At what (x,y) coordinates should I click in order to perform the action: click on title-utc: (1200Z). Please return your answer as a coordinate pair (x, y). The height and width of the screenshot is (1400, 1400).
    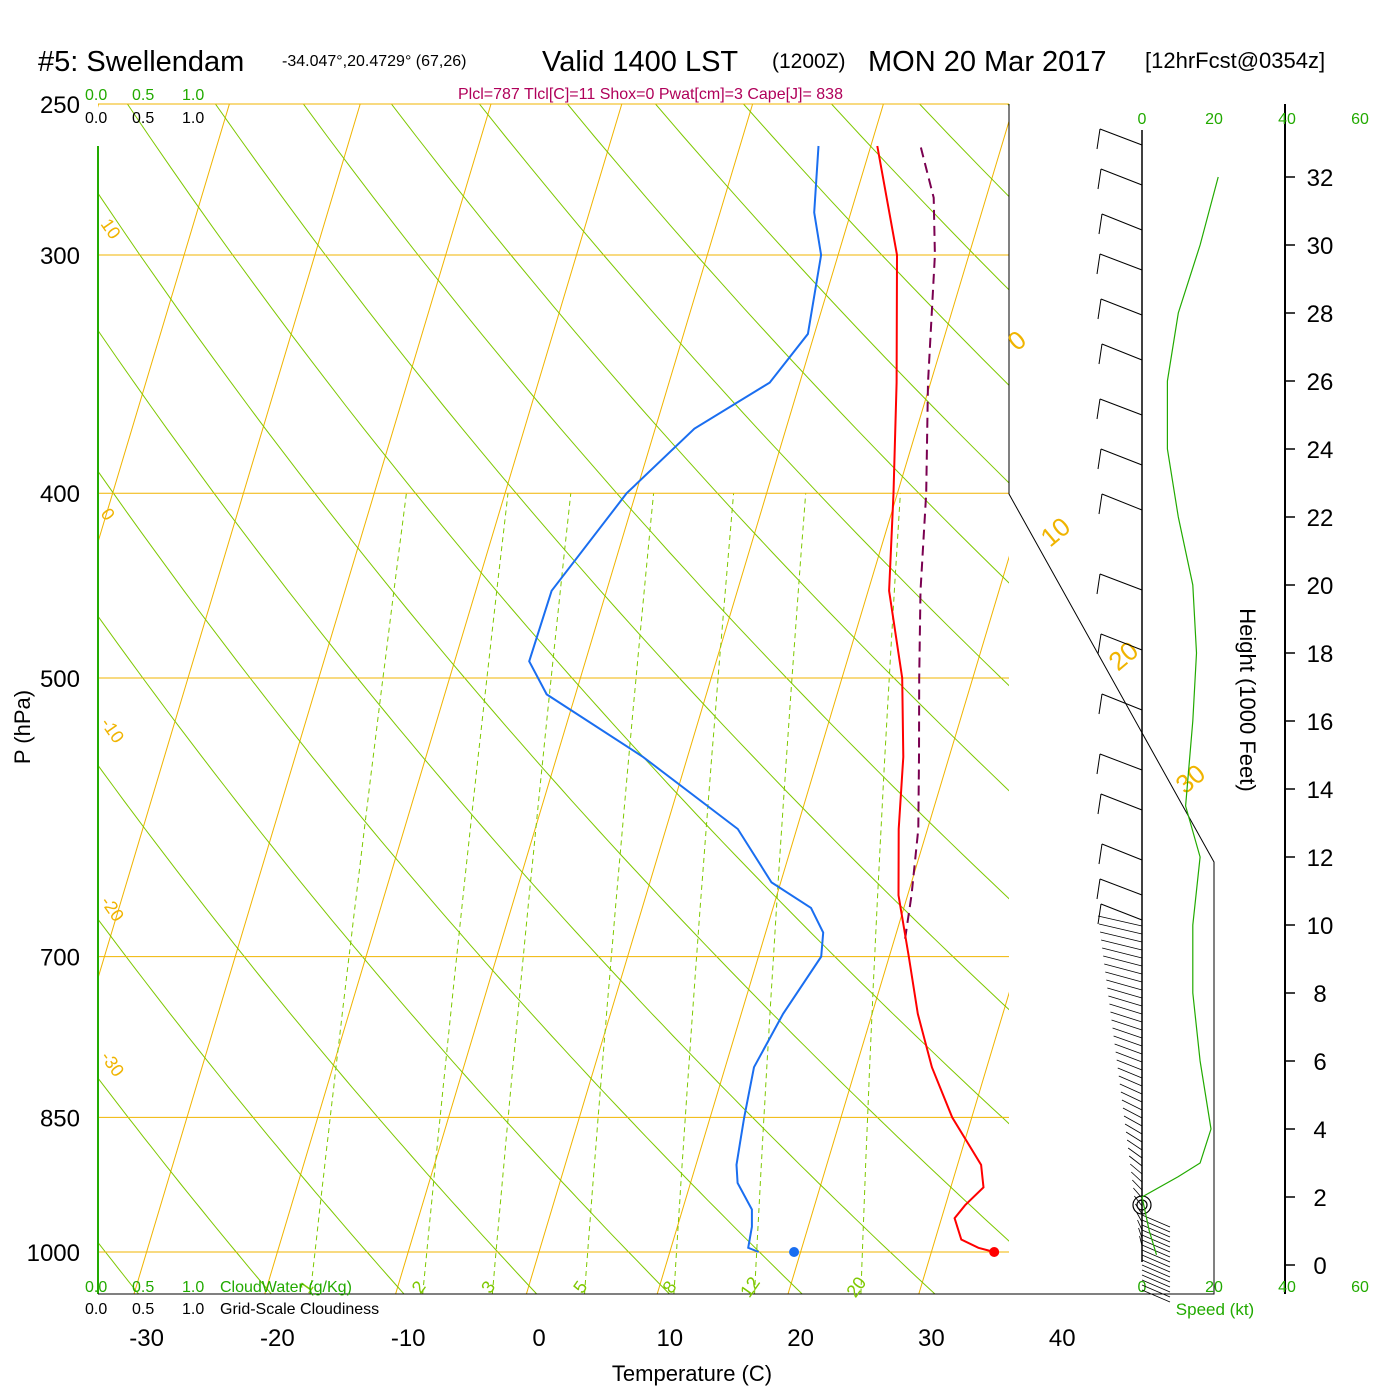
    Looking at the image, I should click on (809, 61).